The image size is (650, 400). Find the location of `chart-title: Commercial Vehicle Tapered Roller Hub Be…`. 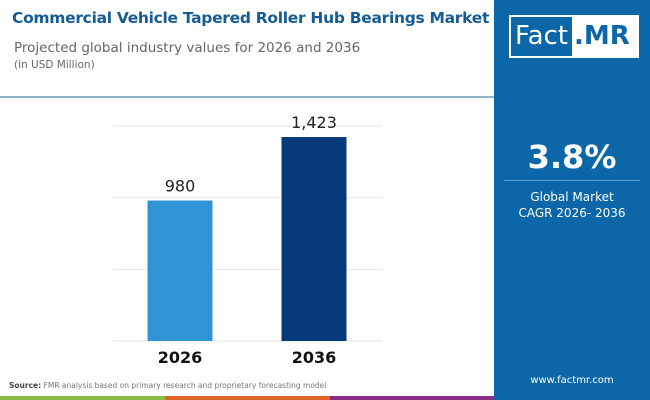

chart-title: Commercial Vehicle Tapered Roller Hub Be… is located at coordinates (251, 18).